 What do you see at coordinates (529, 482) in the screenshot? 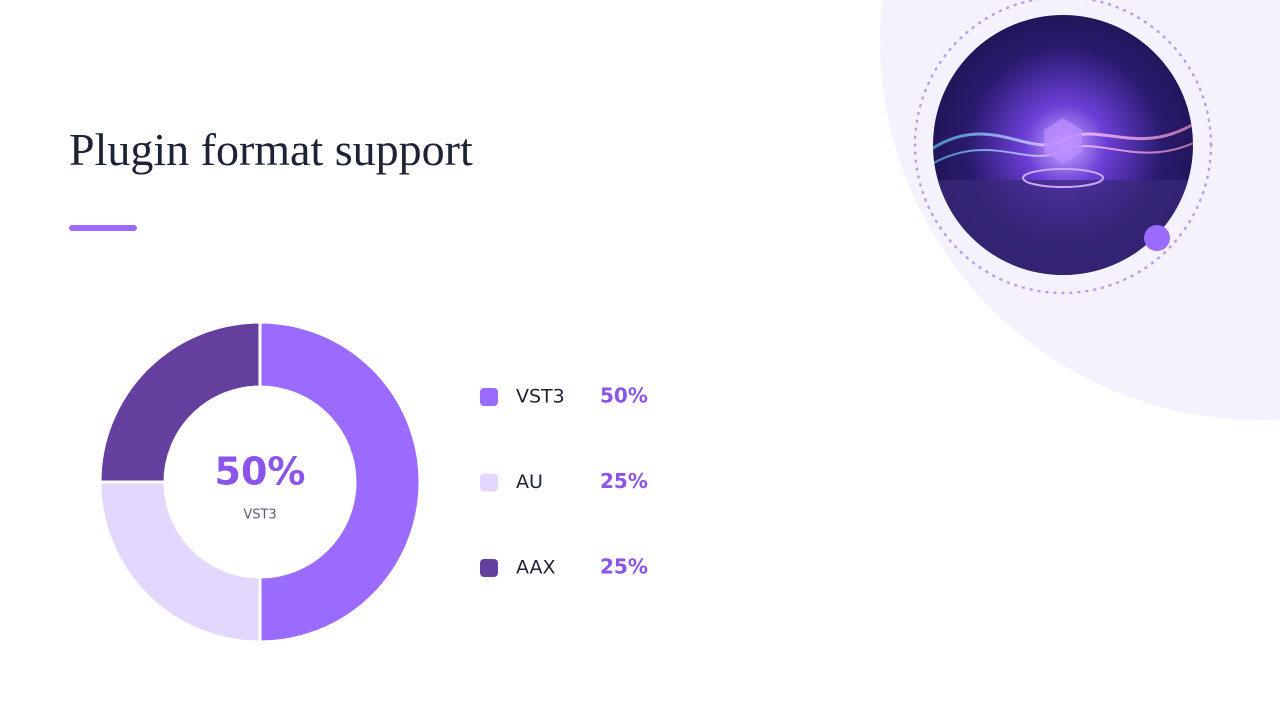
I see `legend-label: AU` at bounding box center [529, 482].